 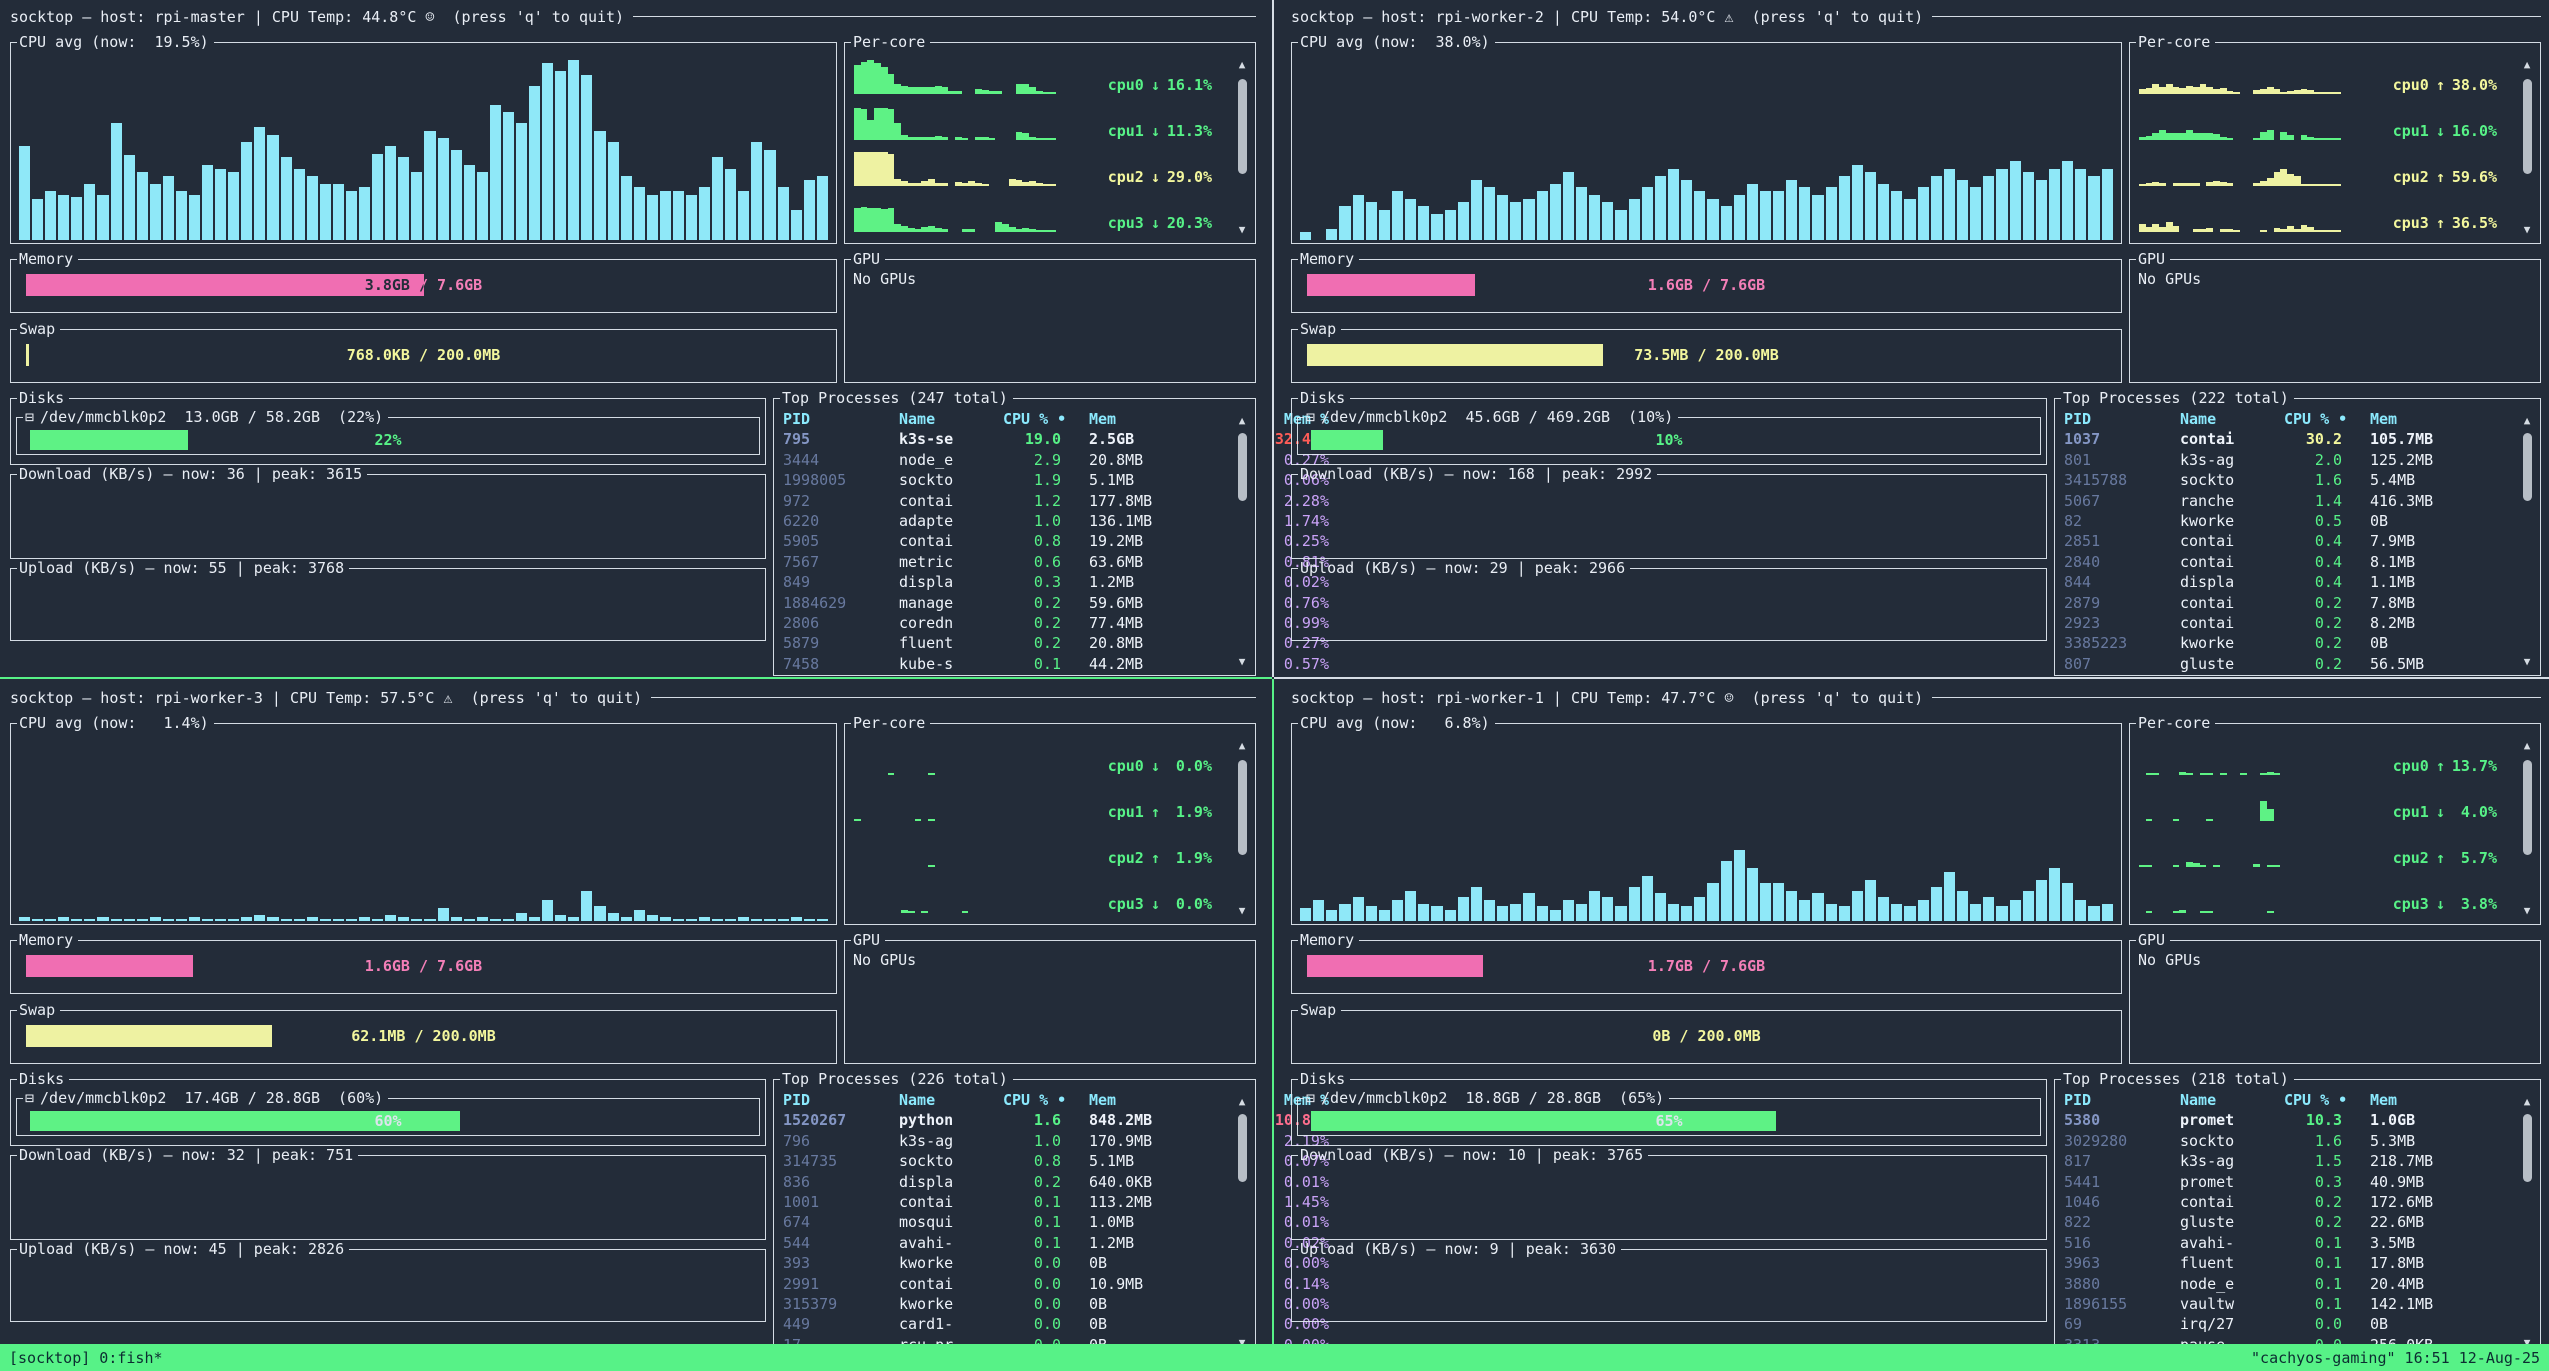 What do you see at coordinates (1050, 216) in the screenshot?
I see `core-row-cpu3: cpu3 ↓ 20.3%` at bounding box center [1050, 216].